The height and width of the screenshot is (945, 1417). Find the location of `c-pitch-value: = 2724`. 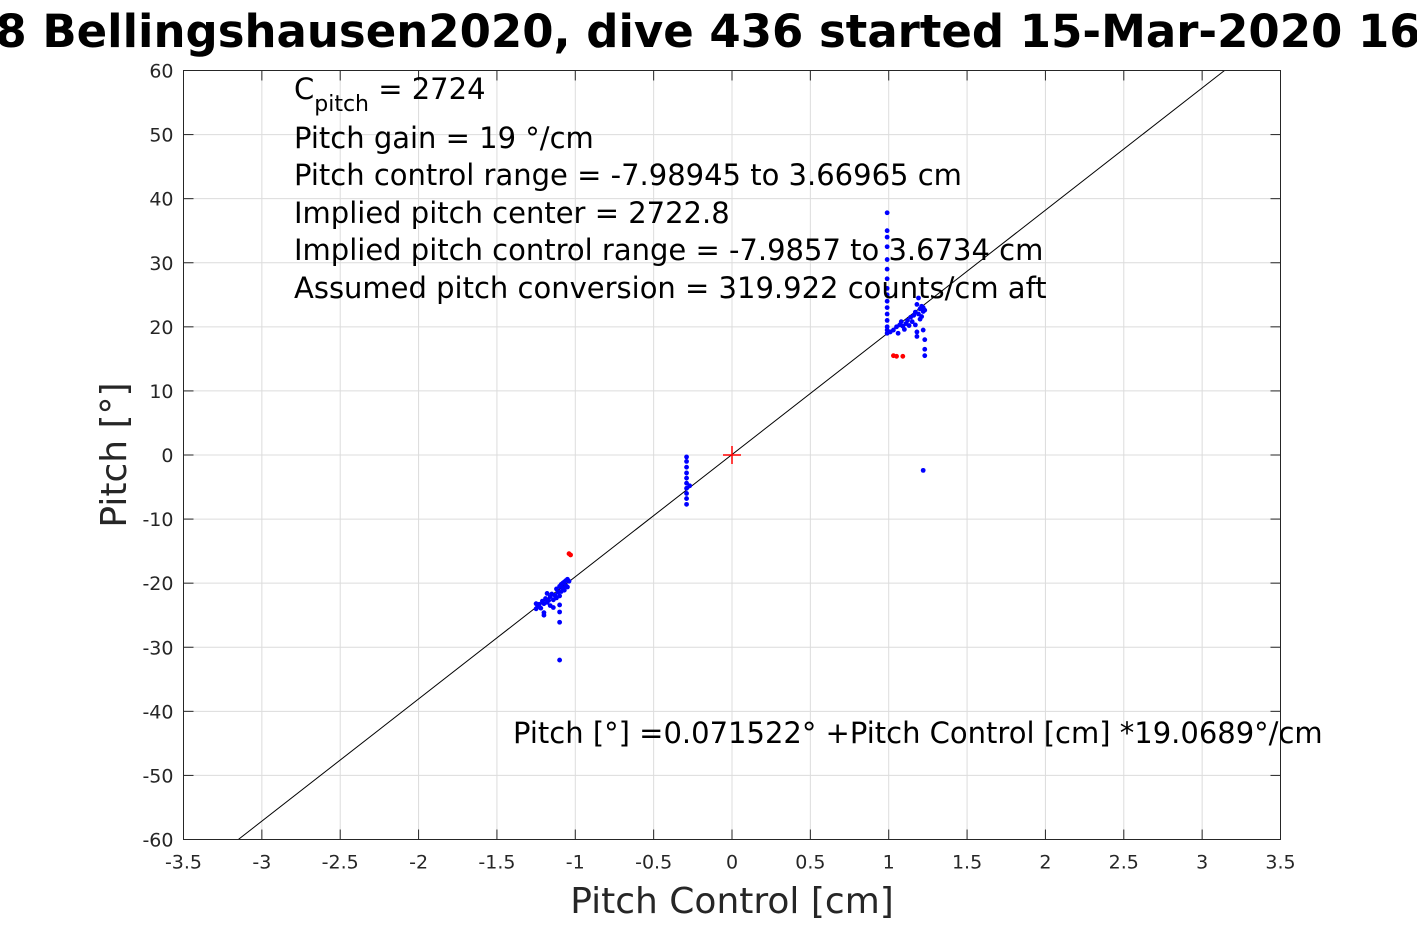

c-pitch-value: = 2724 is located at coordinates (427, 89).